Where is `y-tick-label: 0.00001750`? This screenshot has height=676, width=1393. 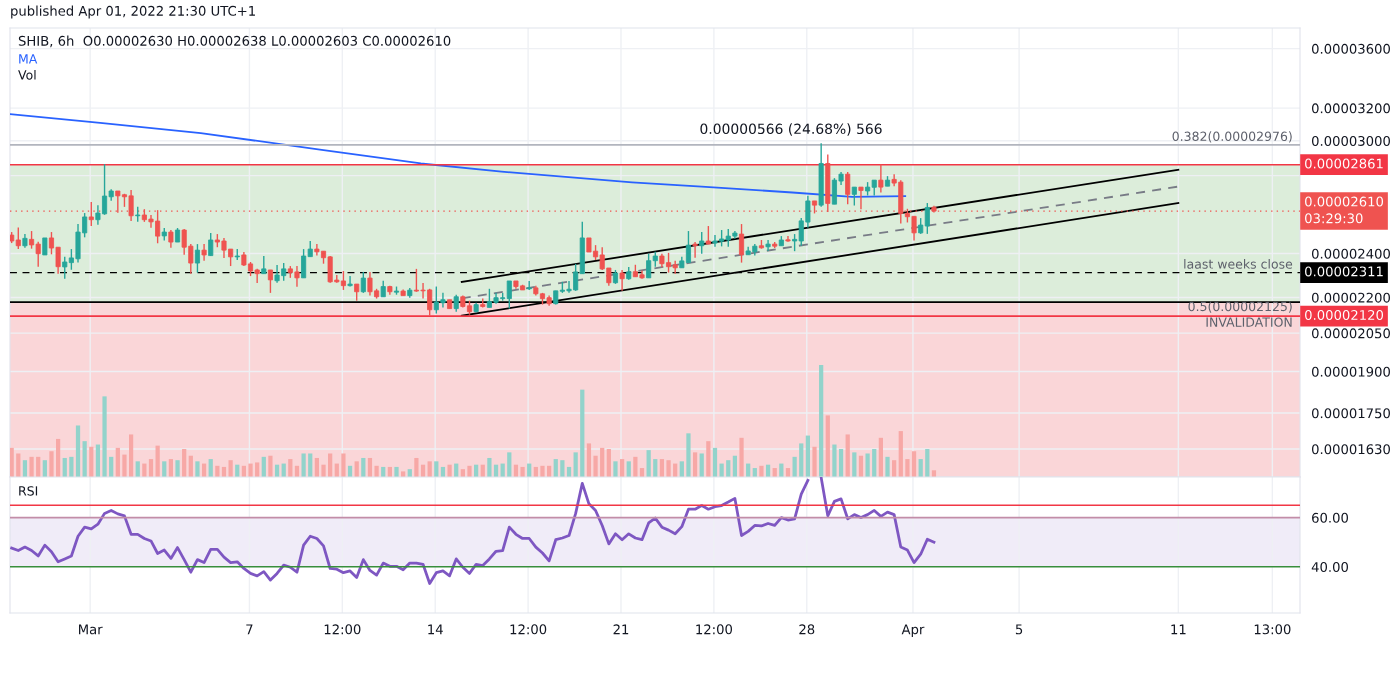
y-tick-label: 0.00001750 is located at coordinates (1350, 413).